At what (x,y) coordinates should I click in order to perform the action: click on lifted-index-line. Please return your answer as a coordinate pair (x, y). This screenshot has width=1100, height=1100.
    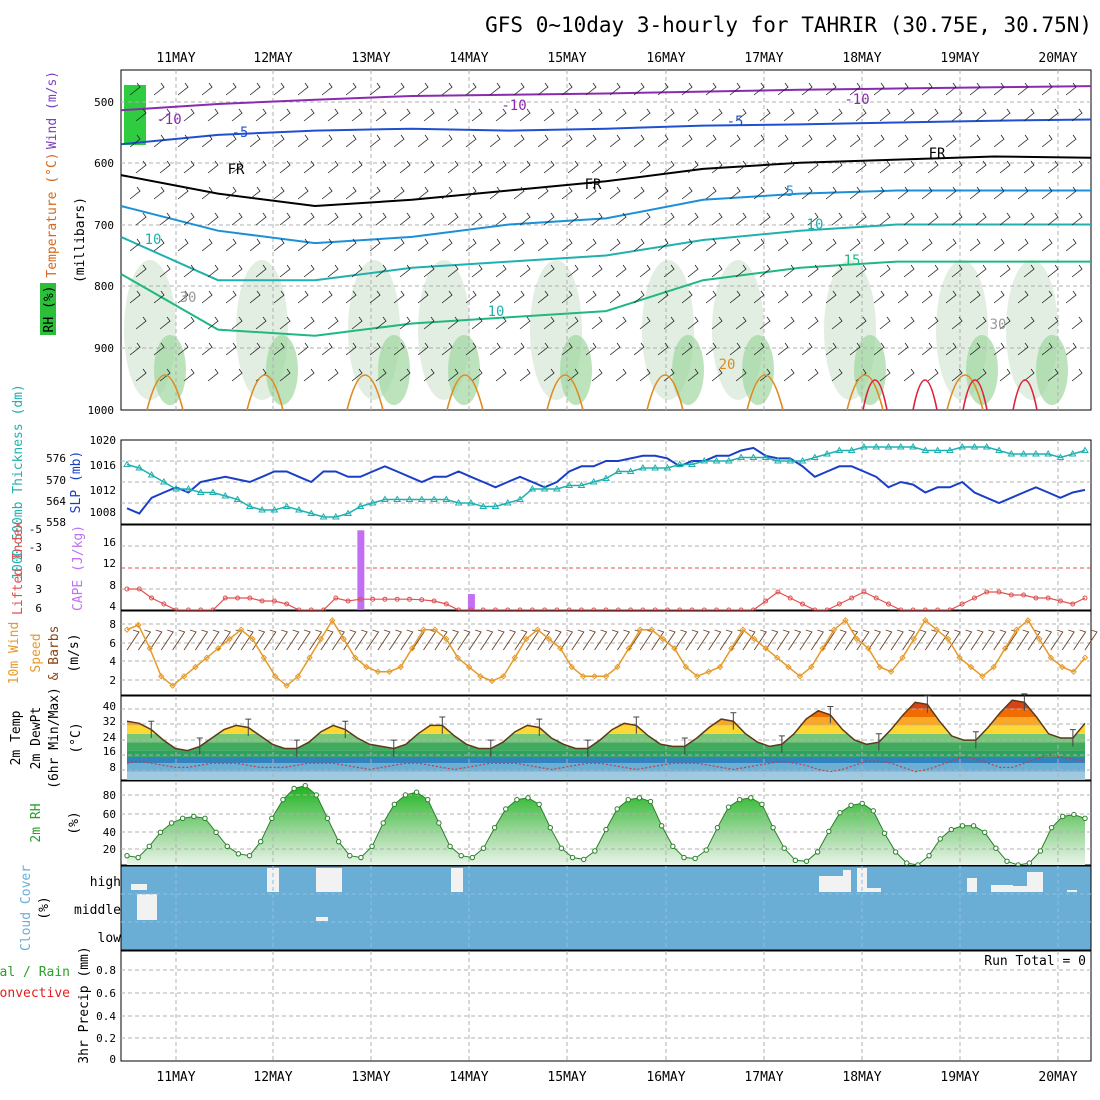
    Looking at the image, I should click on (606, 599).